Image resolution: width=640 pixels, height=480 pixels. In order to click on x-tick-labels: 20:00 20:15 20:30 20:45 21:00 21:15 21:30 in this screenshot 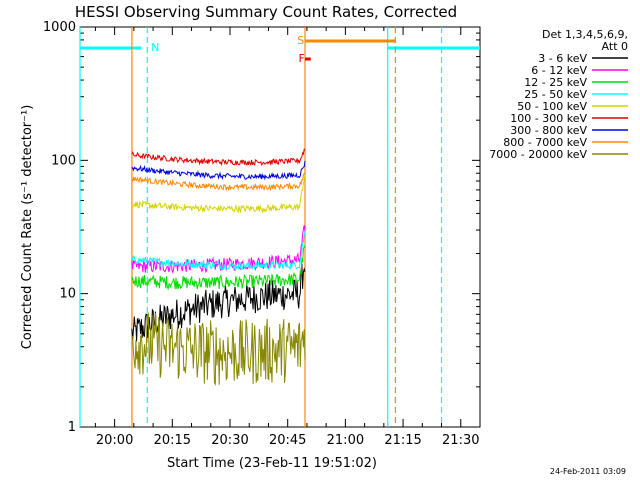, I will do `click(288, 440)`.